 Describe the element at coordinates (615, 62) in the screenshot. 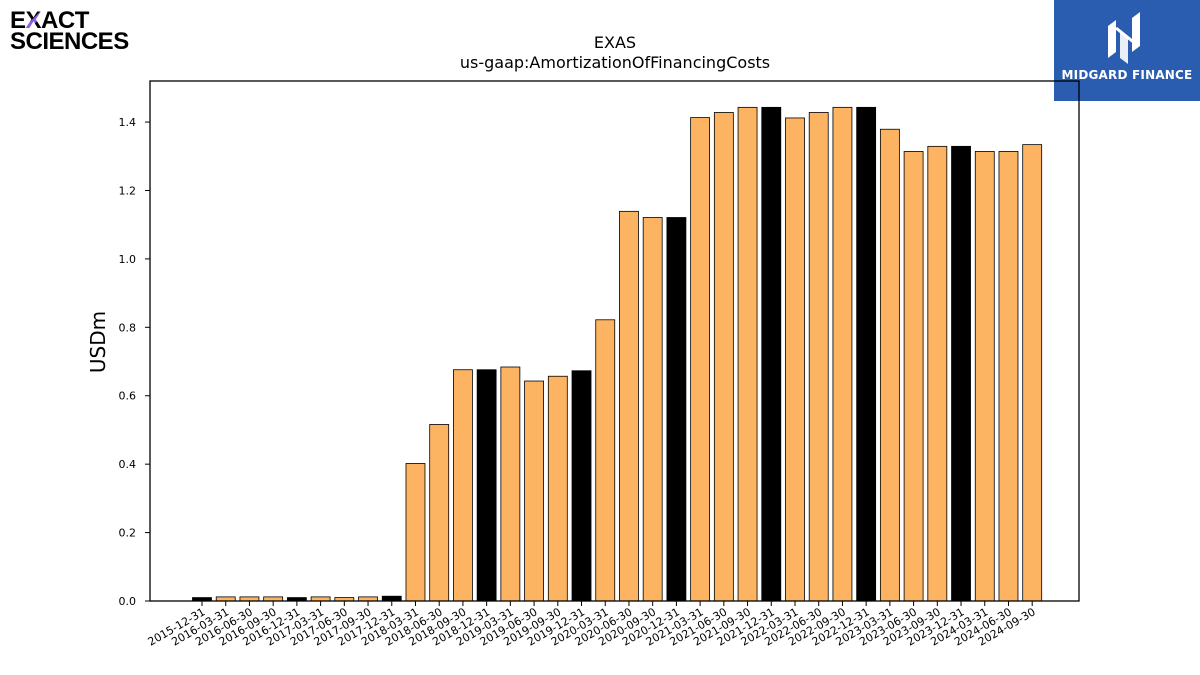

I see `chart-subtitle: us-gaap:AmortizationOfFinancingCosts` at that location.